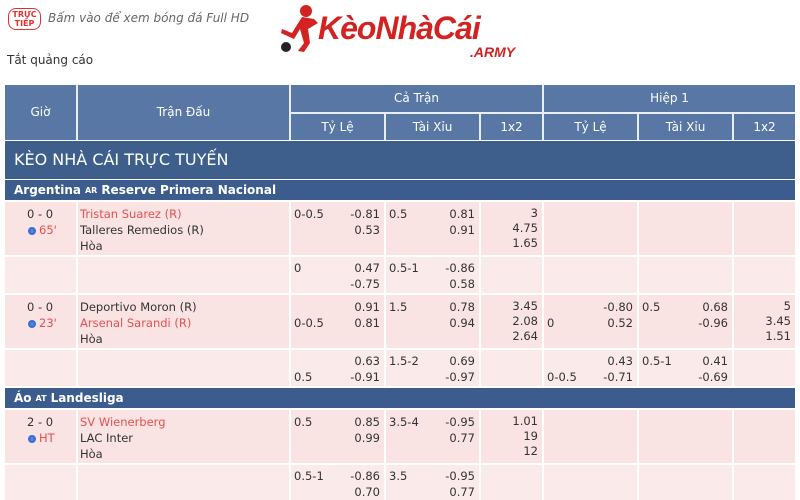  I want to click on home-team: Deportivo Moron (R), so click(138, 307).